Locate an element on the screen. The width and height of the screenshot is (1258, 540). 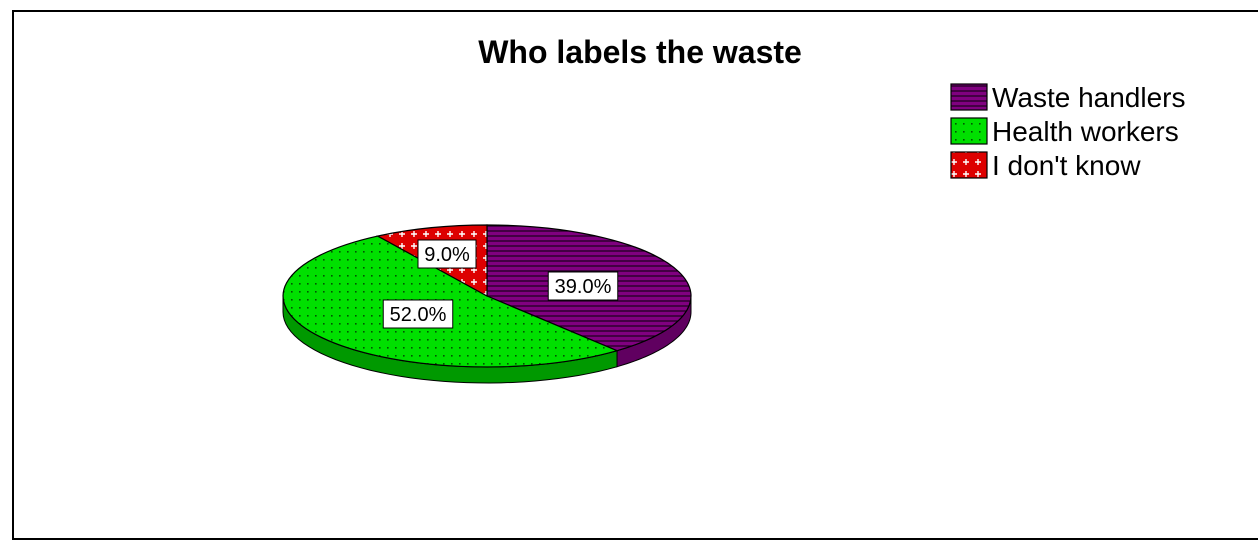
legend-swatch-i-don-t-know is located at coordinates (969, 165).